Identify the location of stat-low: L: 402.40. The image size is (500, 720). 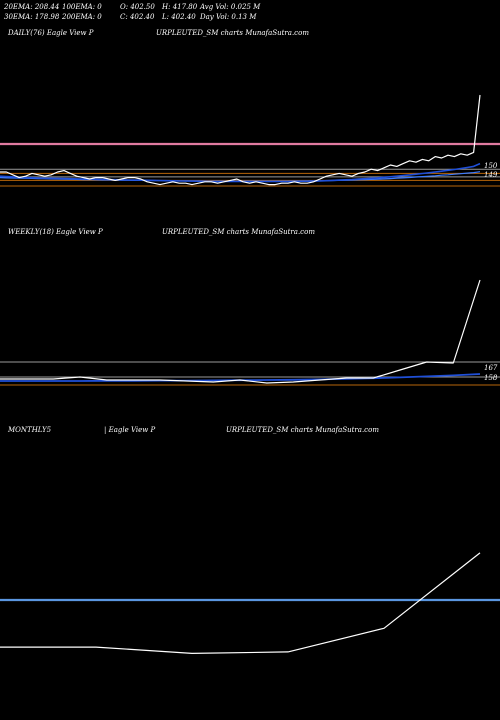
(179, 17).